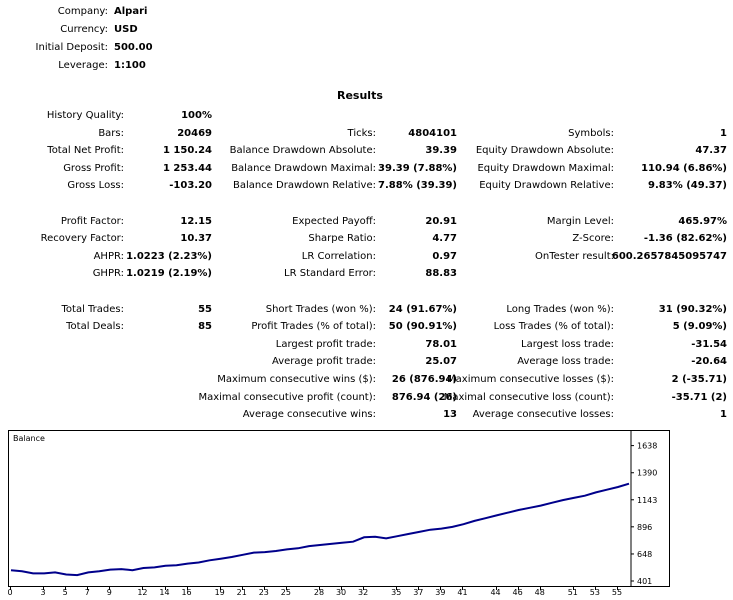 Image resolution: width=733 pixels, height=600 pixels. Describe the element at coordinates (43, 592) in the screenshot. I see `x-tick-label: 3` at that location.